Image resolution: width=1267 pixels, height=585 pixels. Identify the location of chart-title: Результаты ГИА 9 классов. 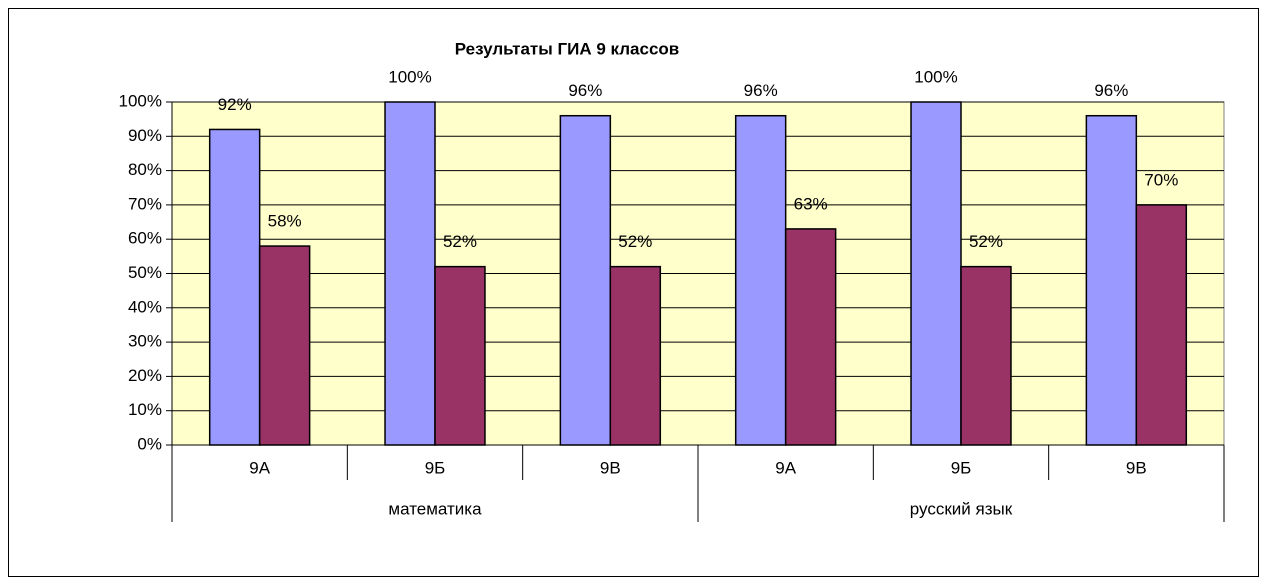
(567, 48).